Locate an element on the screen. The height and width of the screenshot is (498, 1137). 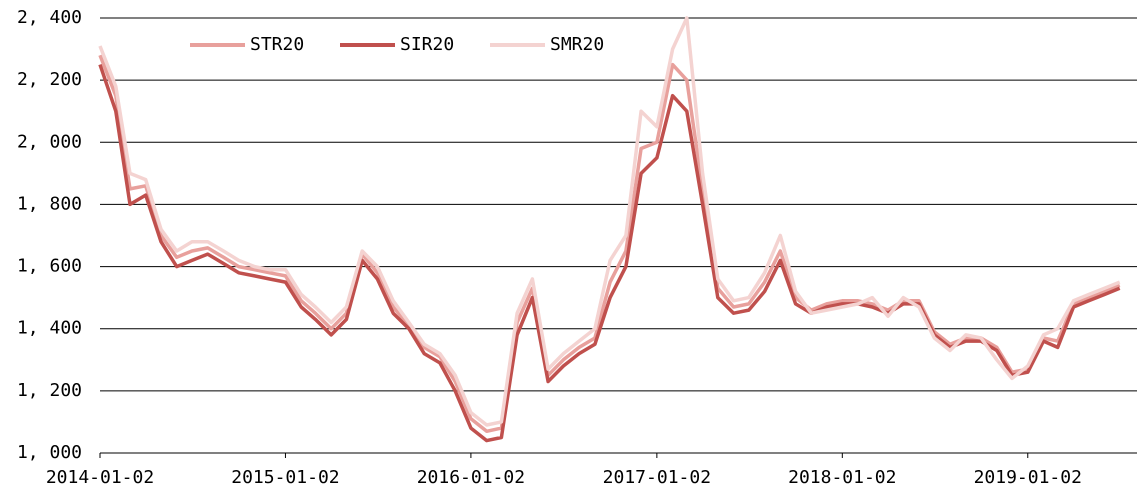
x-tick-label: 2018-01-02 is located at coordinates (842, 477).